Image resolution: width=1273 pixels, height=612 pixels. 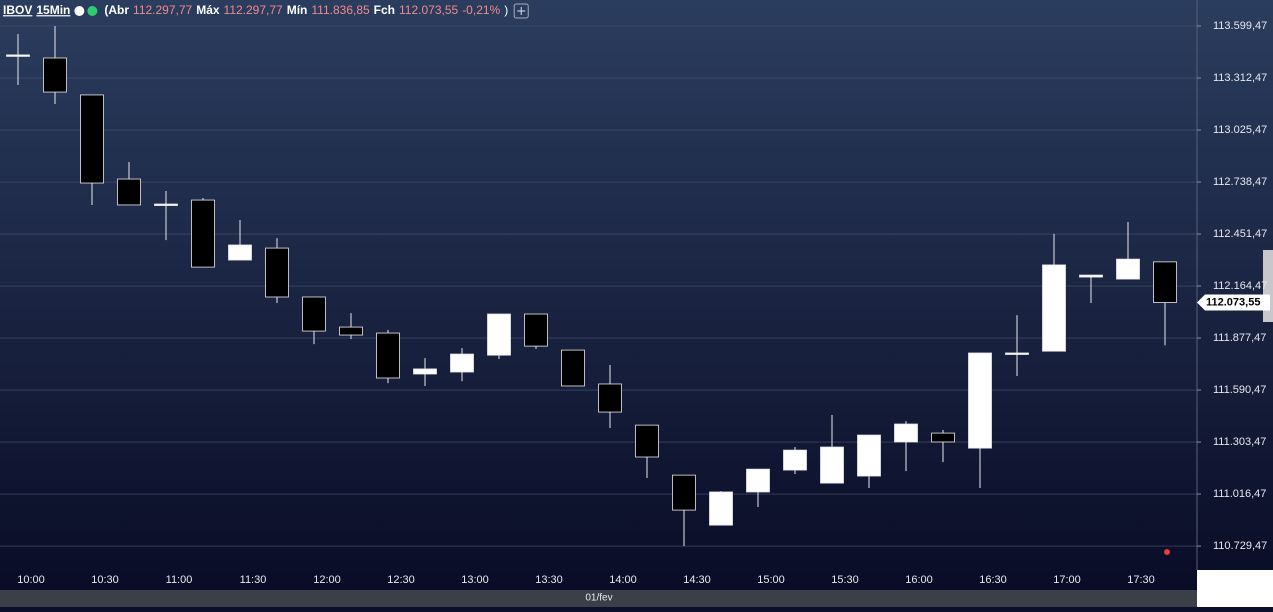 What do you see at coordinates (623, 580) in the screenshot?
I see `x-tick-label: 14:00` at bounding box center [623, 580].